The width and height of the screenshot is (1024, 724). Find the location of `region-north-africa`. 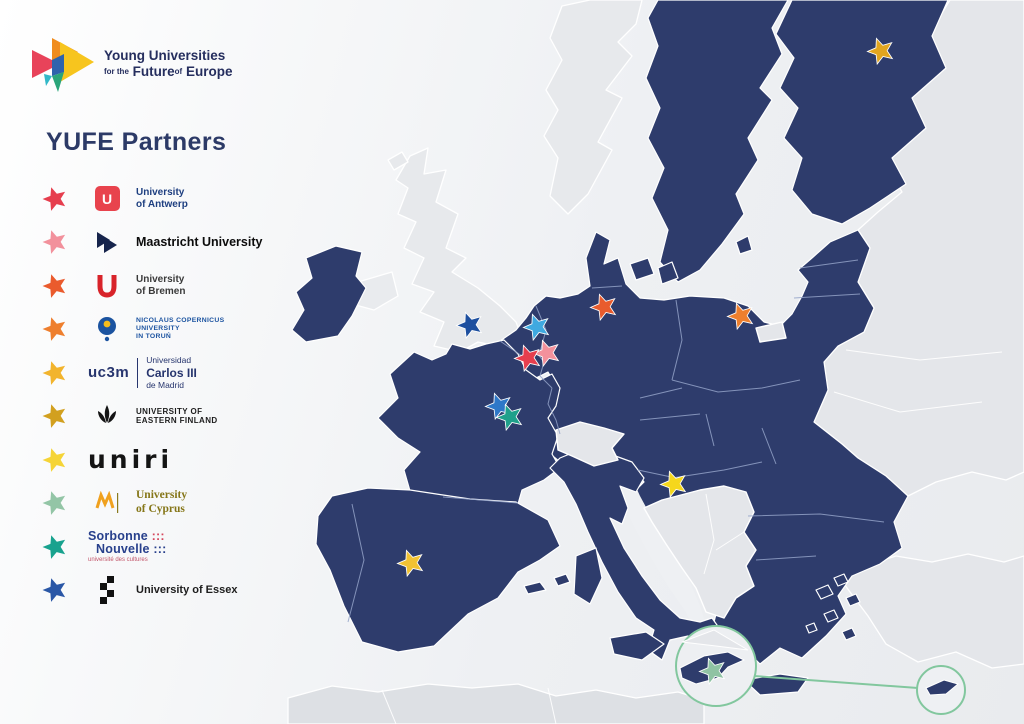

region-north-africa is located at coordinates (496, 703).